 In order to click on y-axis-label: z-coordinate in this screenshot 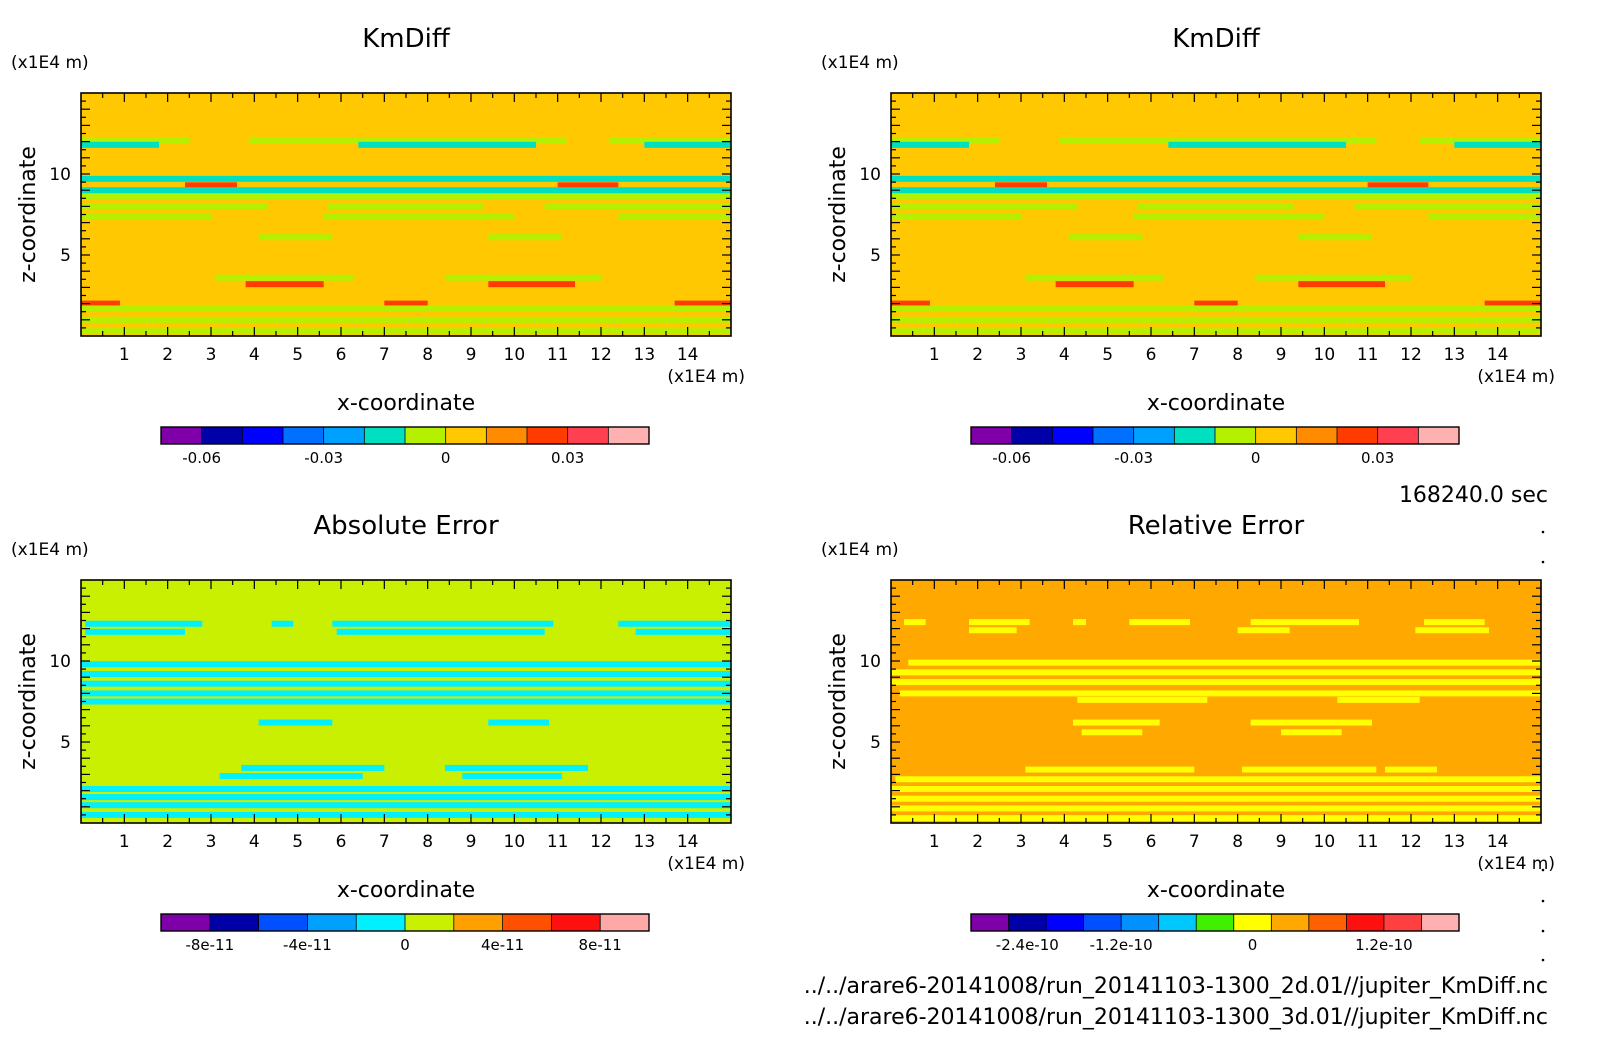, I will do `click(838, 214)`.